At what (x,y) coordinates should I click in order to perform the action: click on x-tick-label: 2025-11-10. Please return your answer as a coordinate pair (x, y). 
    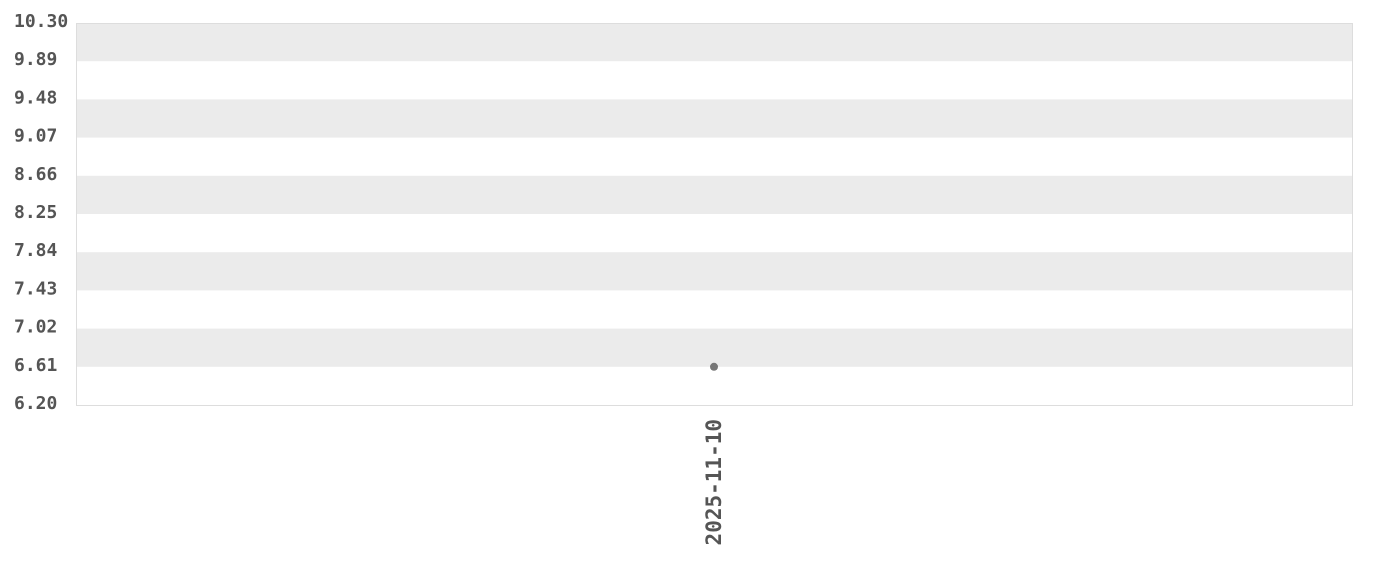
    Looking at the image, I should click on (714, 482).